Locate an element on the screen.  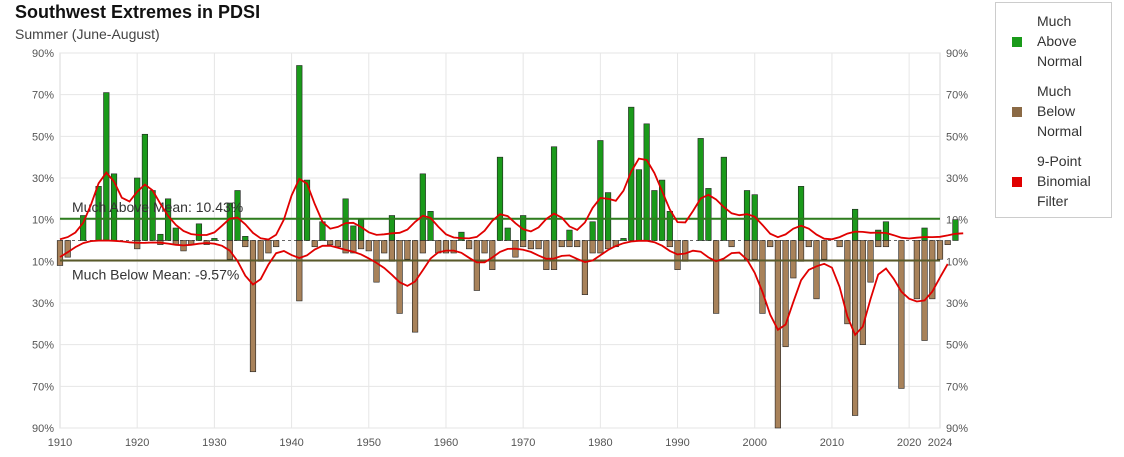
bar-much-below-1971 is located at coordinates (530, 245).